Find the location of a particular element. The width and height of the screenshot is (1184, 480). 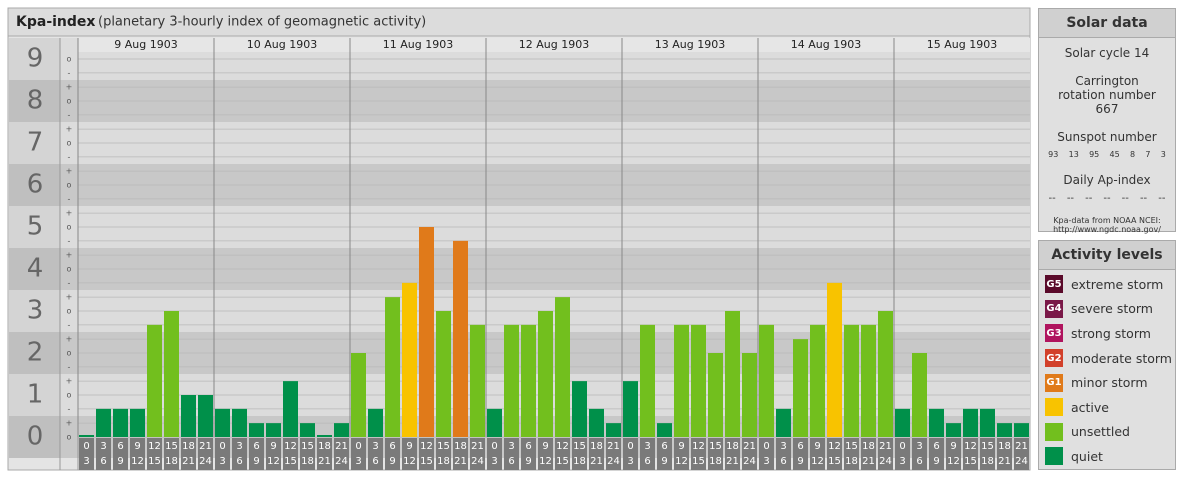

sunspot: 8 is located at coordinates (1133, 154).